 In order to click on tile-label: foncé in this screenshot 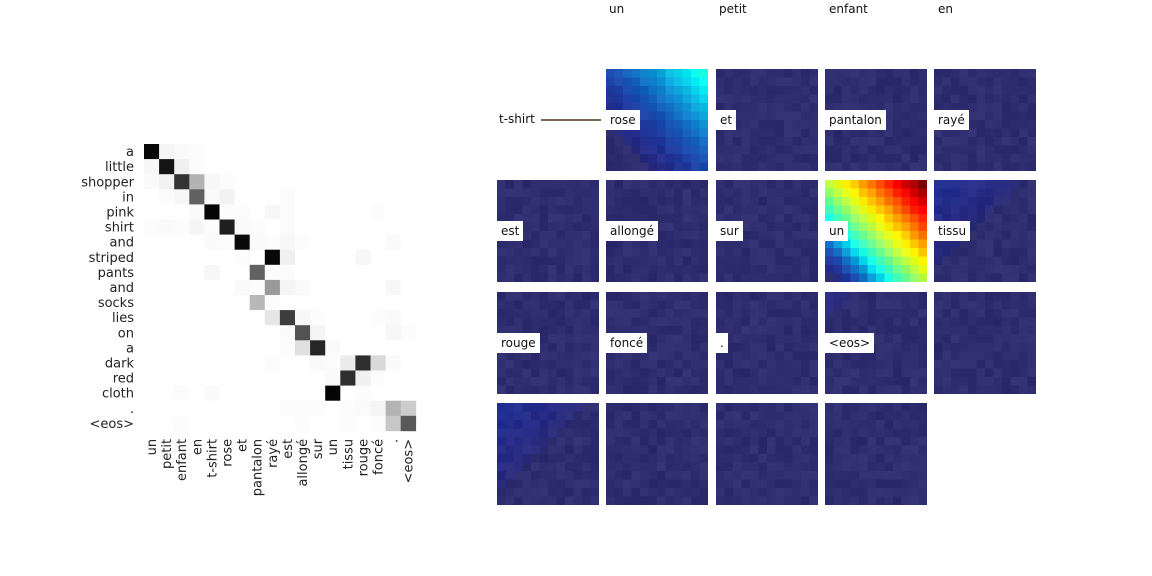, I will do `click(627, 343)`.